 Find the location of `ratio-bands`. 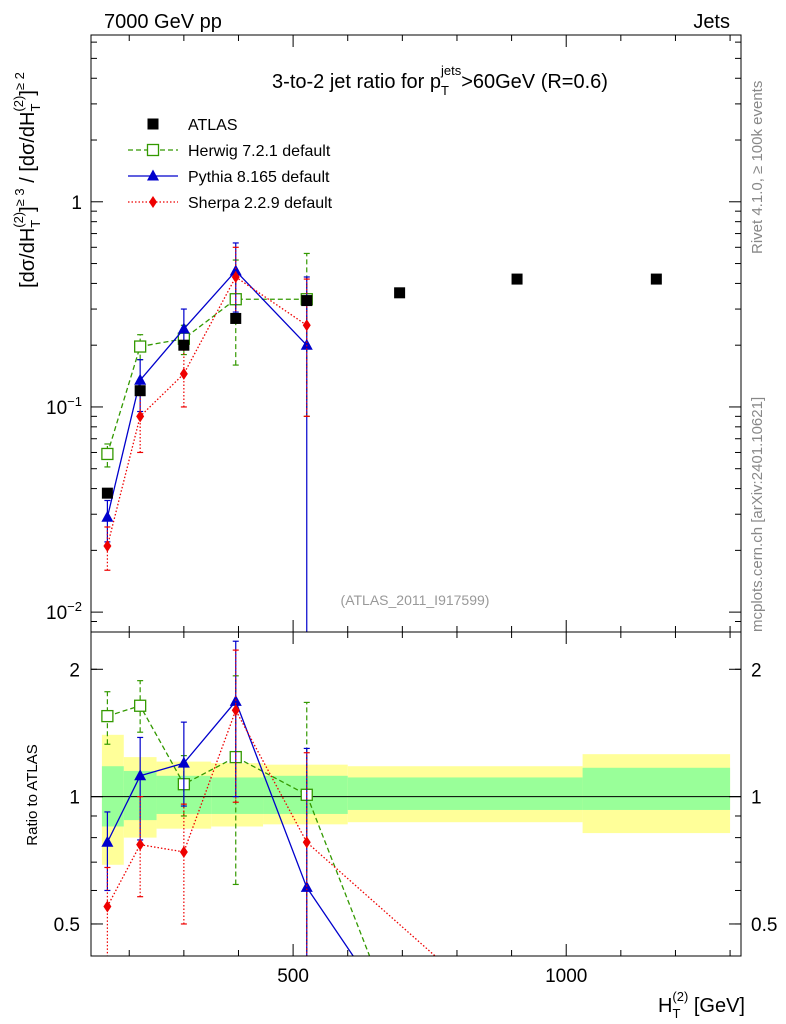

ratio-bands is located at coordinates (416, 799).